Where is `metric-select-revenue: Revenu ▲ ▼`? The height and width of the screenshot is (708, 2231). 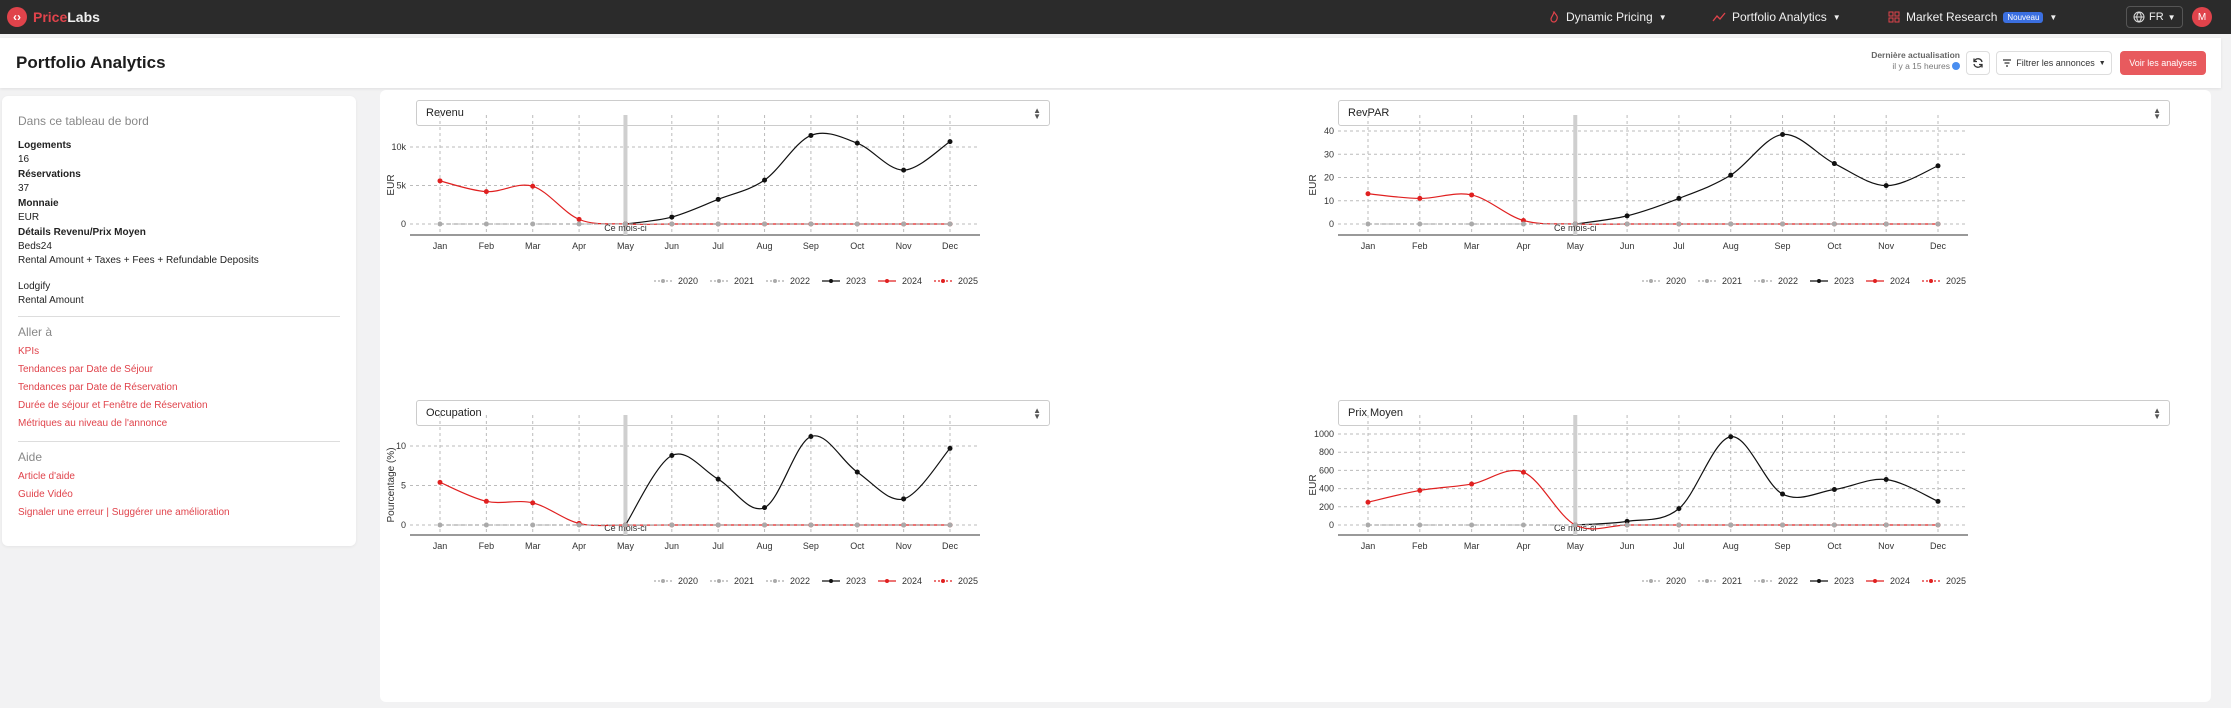 metric-select-revenue: Revenu ▲ ▼ is located at coordinates (733, 113).